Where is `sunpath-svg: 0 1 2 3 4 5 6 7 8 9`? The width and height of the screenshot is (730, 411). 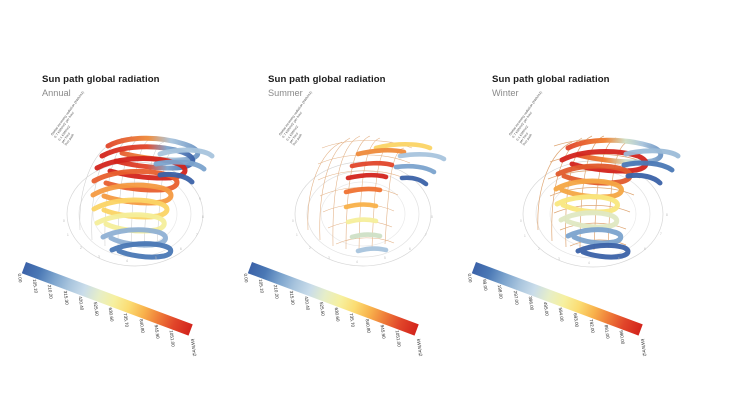 sunpath-svg: 0 1 2 3 4 5 6 7 8 9 is located at coordinates (139, 201).